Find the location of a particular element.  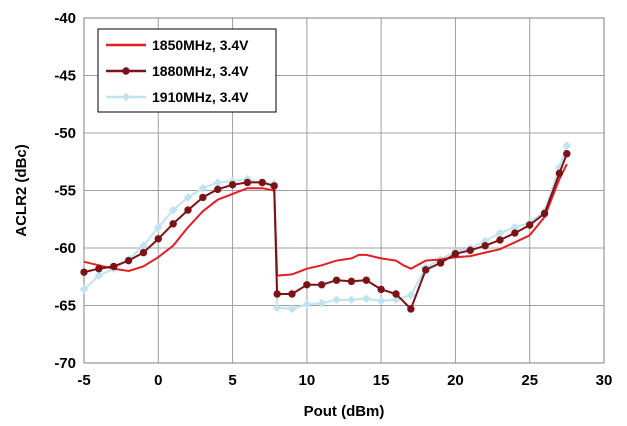

legend-label: 1910MHz, 3.4V is located at coordinates (200, 97).